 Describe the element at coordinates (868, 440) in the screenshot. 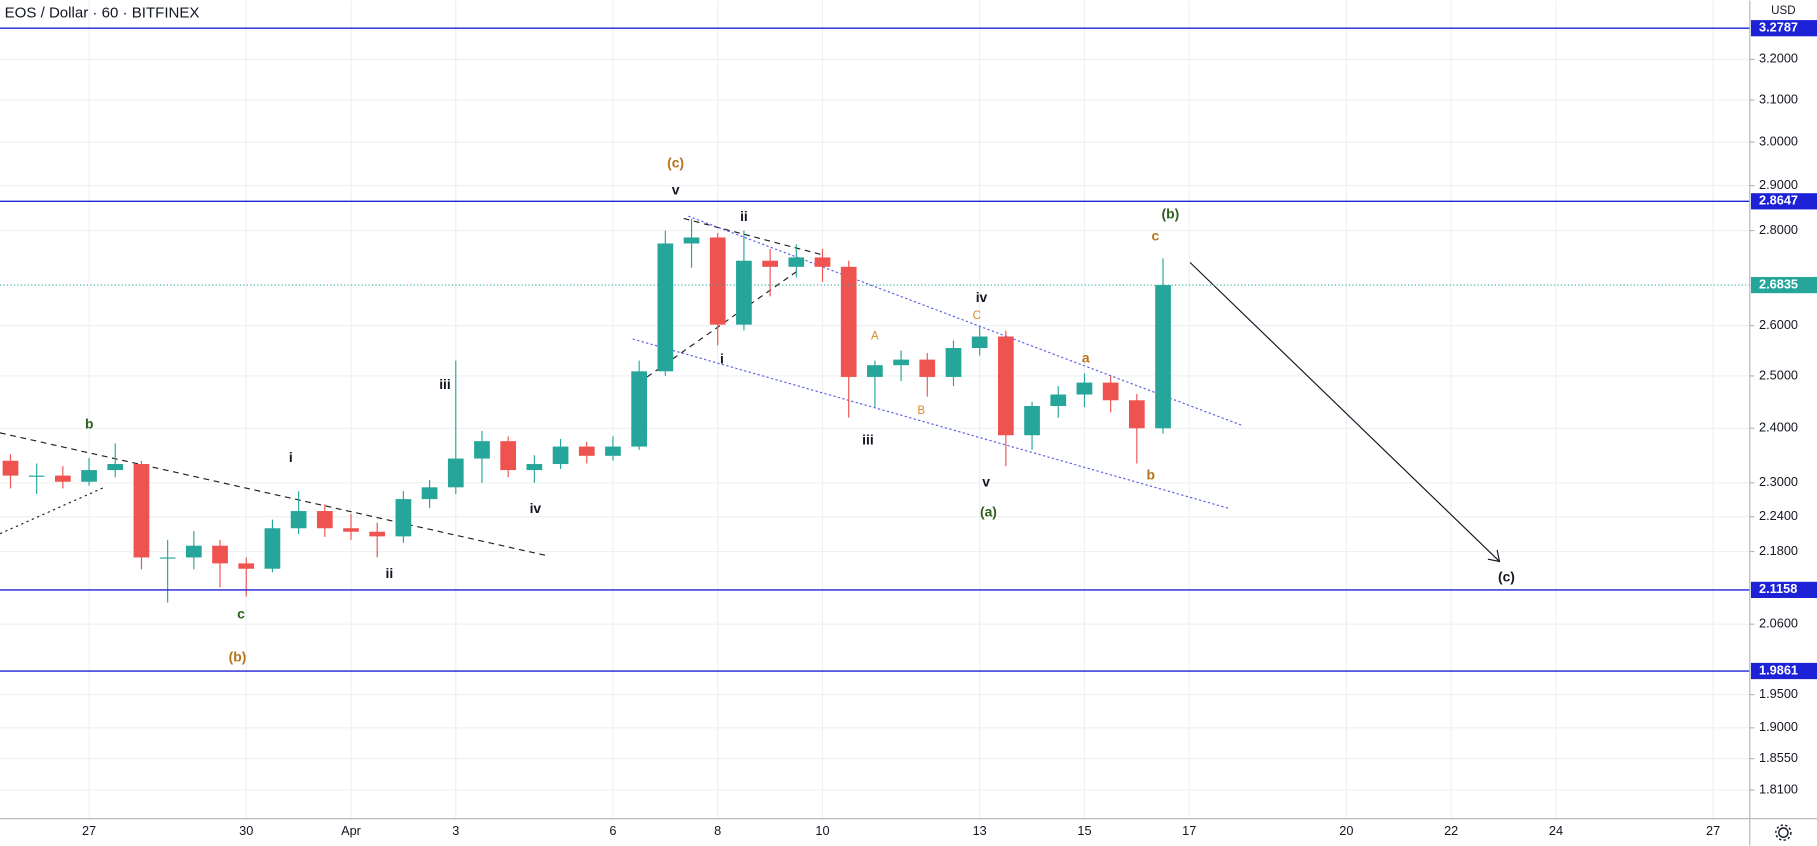

I see `wave-label: iii` at that location.